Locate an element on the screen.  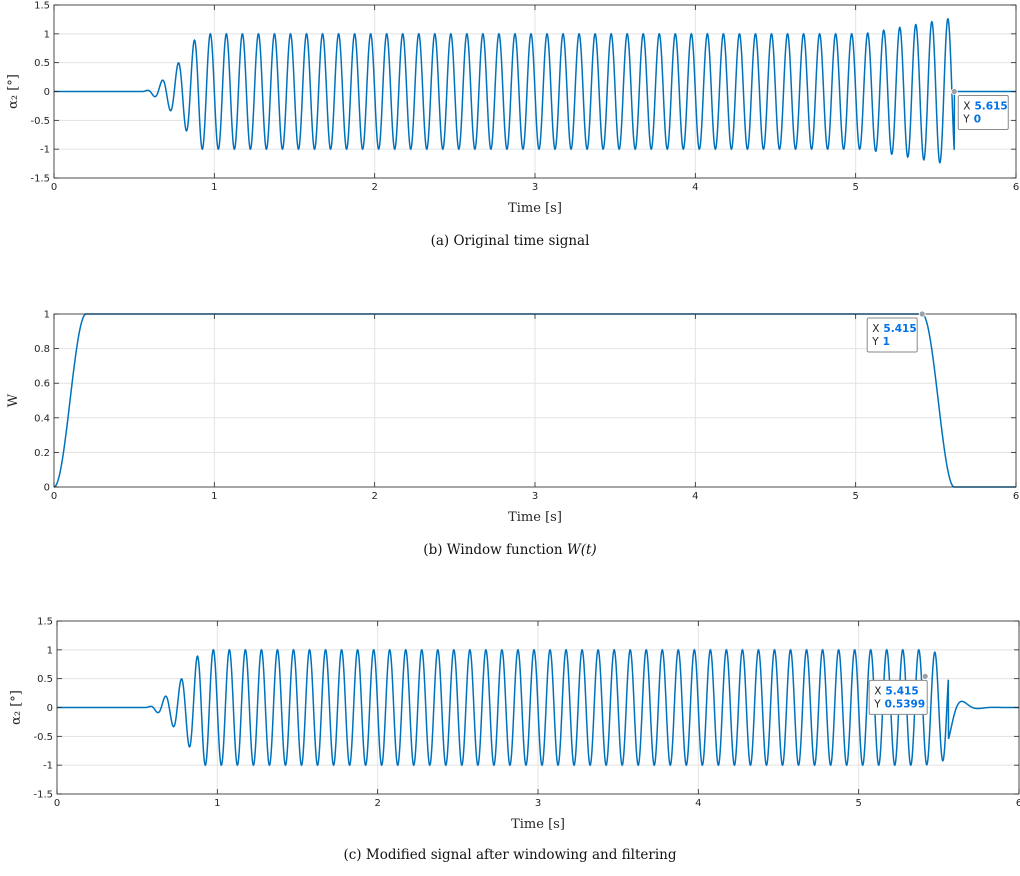
figure-caption: (a) Original time signal is located at coordinates (510, 241).